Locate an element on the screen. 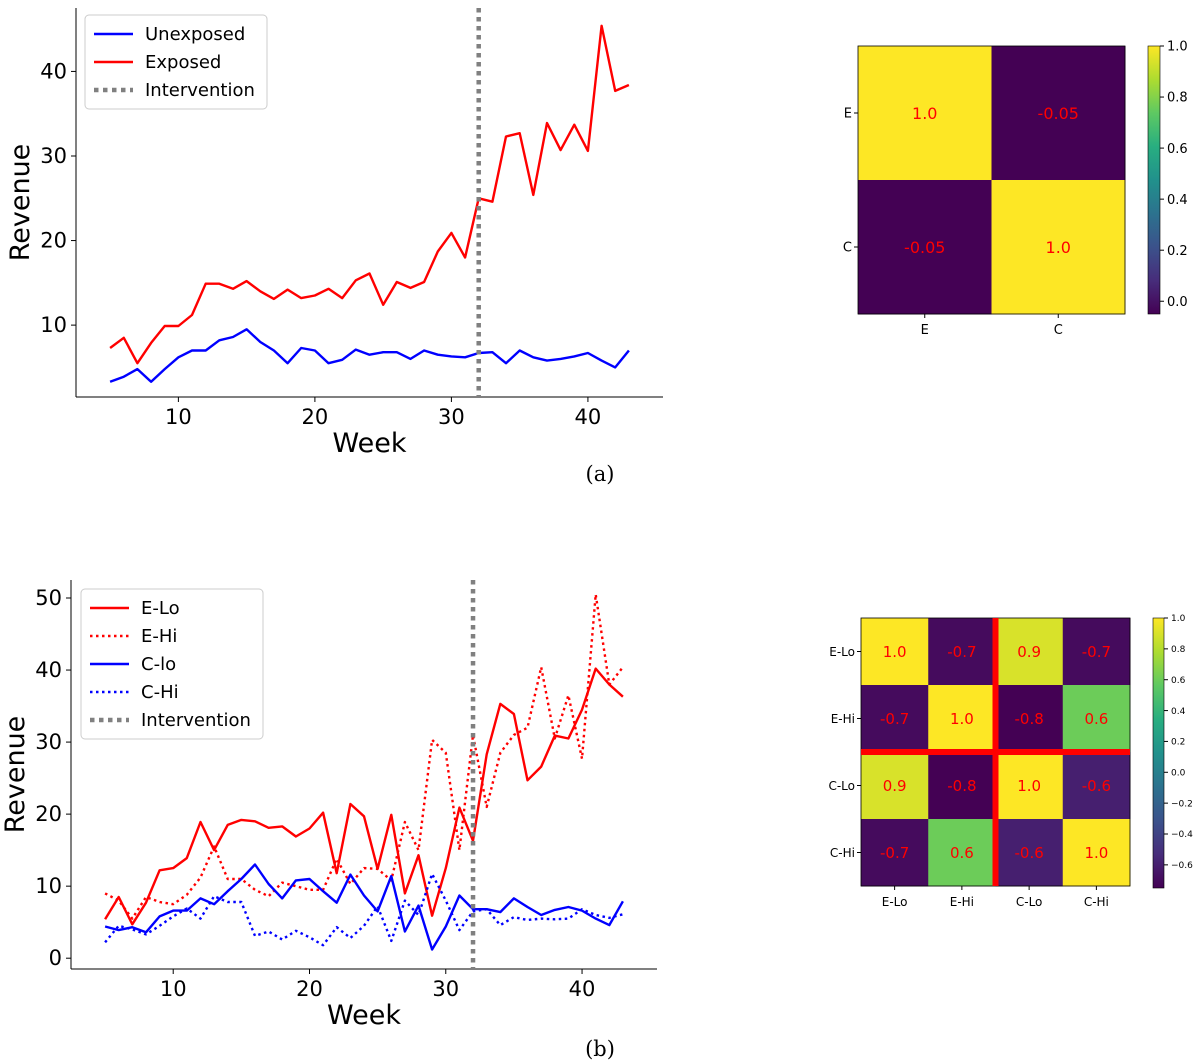 This screenshot has height=1061, width=1195. heatmap-frame is located at coordinates (991, 180).